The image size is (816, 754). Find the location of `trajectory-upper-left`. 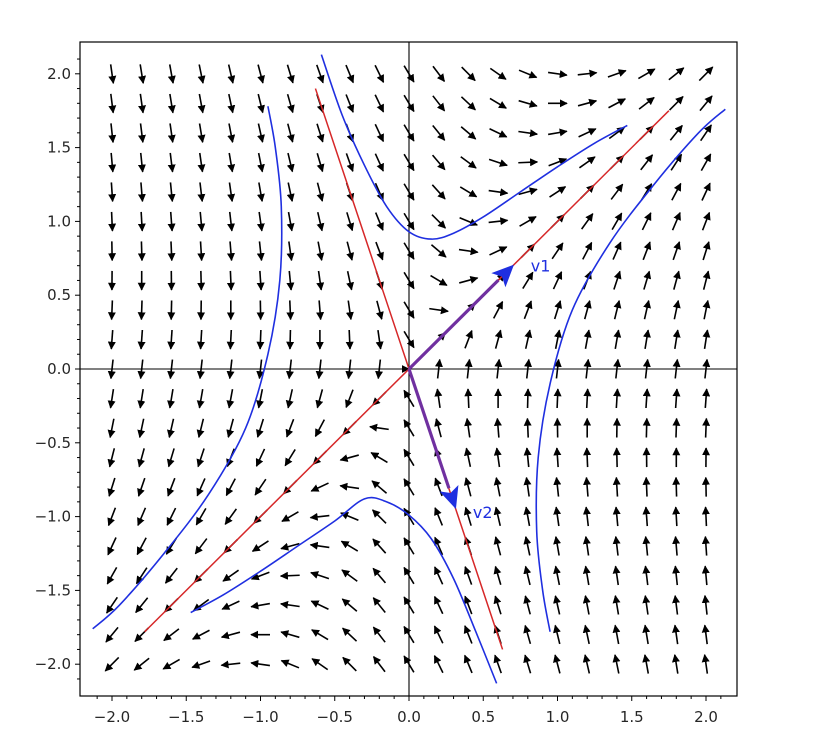

trajectory-upper-left is located at coordinates (474, 147).